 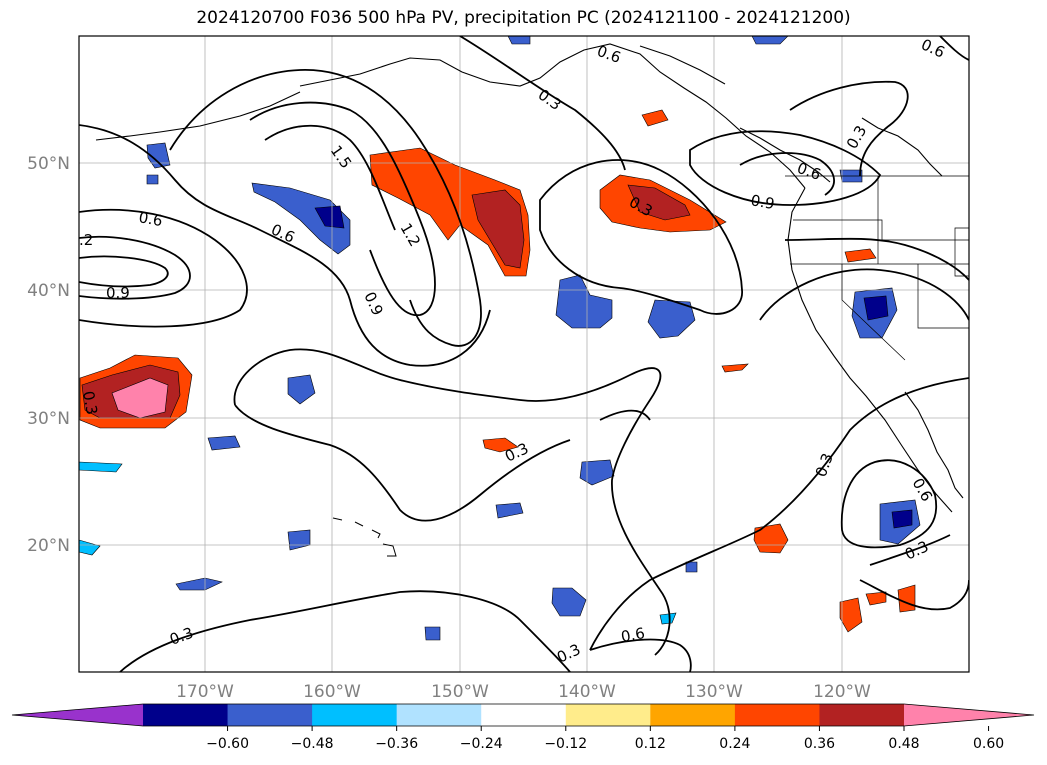 What do you see at coordinates (205, 692) in the screenshot?
I see `lon-tick-label: 170°W` at bounding box center [205, 692].